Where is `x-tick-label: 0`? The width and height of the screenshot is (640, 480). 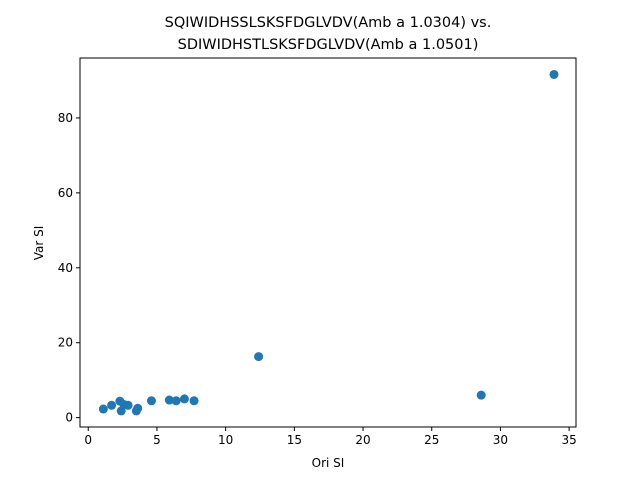
x-tick-label: 0 is located at coordinates (88, 440).